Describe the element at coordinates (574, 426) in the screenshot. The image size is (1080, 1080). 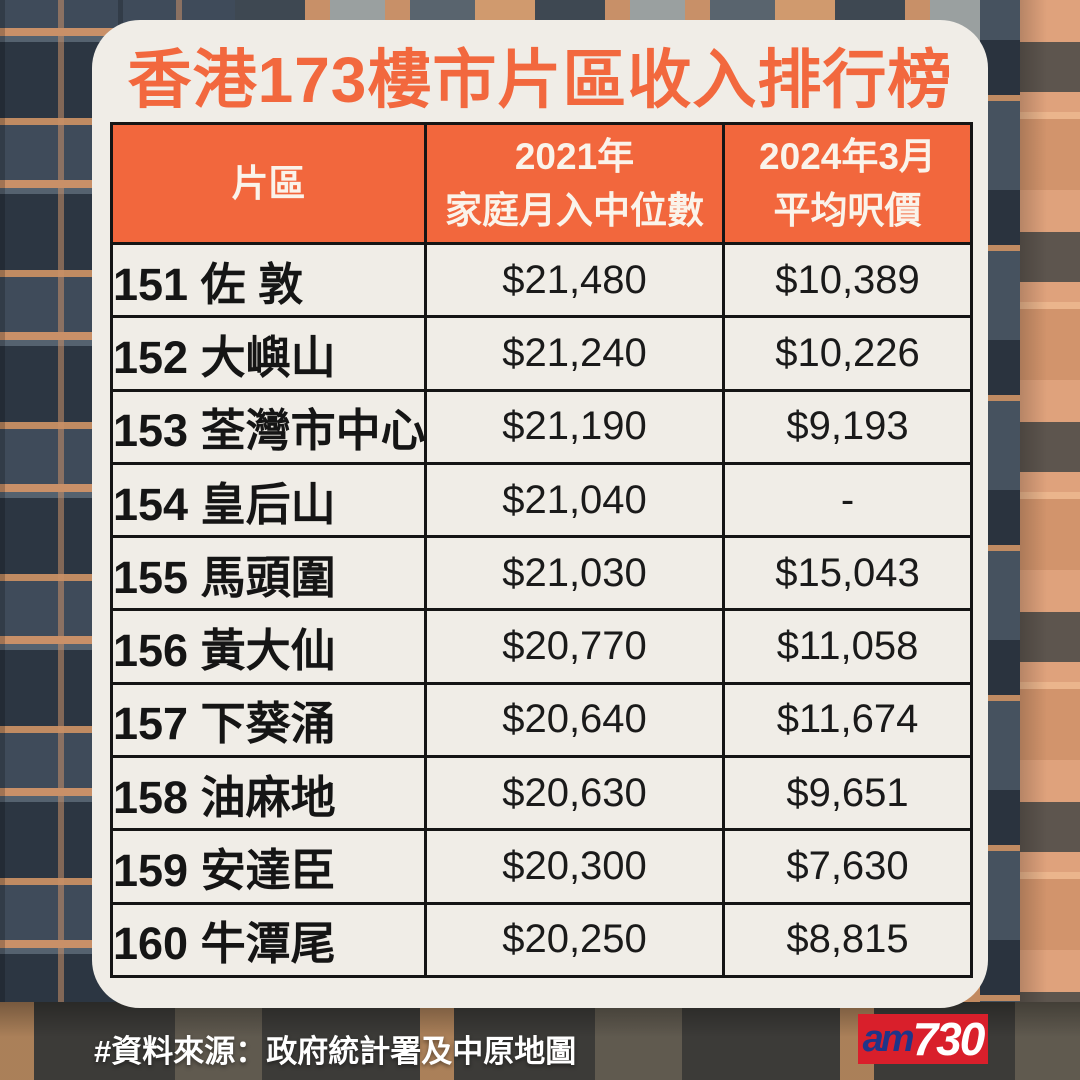
I see `income-cell: $21,190` at that location.